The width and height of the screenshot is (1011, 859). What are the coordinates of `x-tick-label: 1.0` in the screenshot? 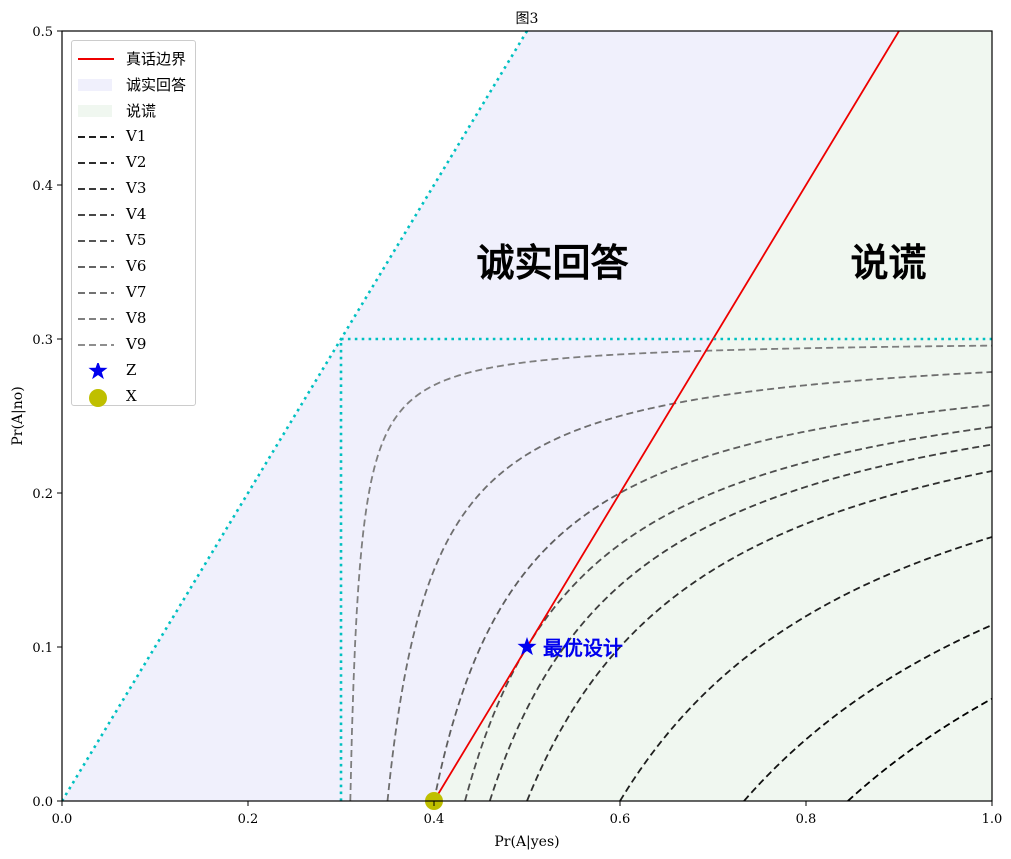 It's located at (992, 819).